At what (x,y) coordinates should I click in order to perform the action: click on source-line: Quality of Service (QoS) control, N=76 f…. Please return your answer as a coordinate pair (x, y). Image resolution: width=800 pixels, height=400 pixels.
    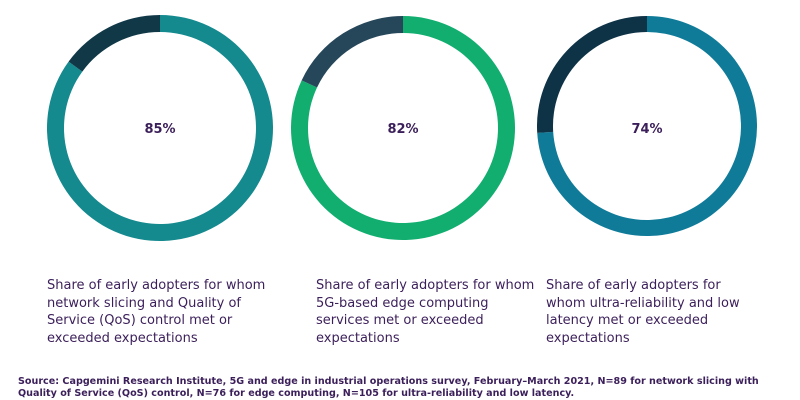
    Looking at the image, I should click on (296, 393).